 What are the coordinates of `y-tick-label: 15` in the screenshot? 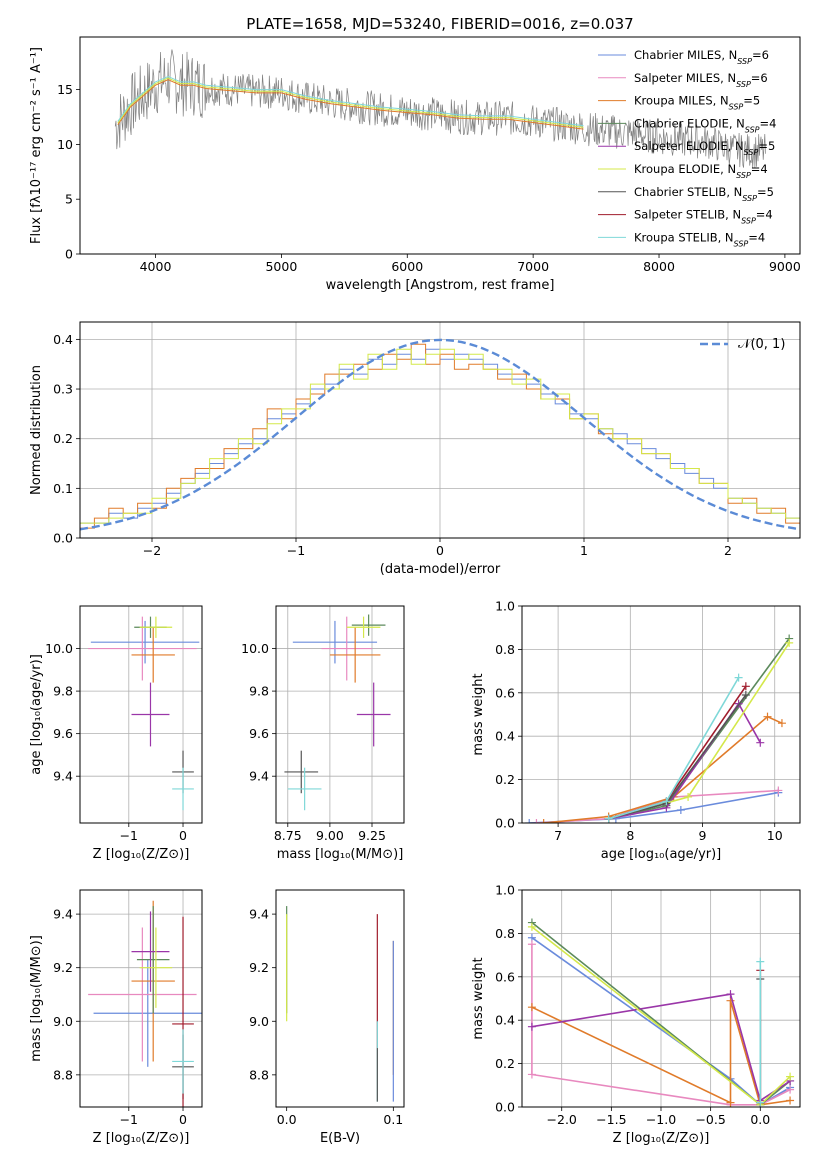 It's located at (65, 89).